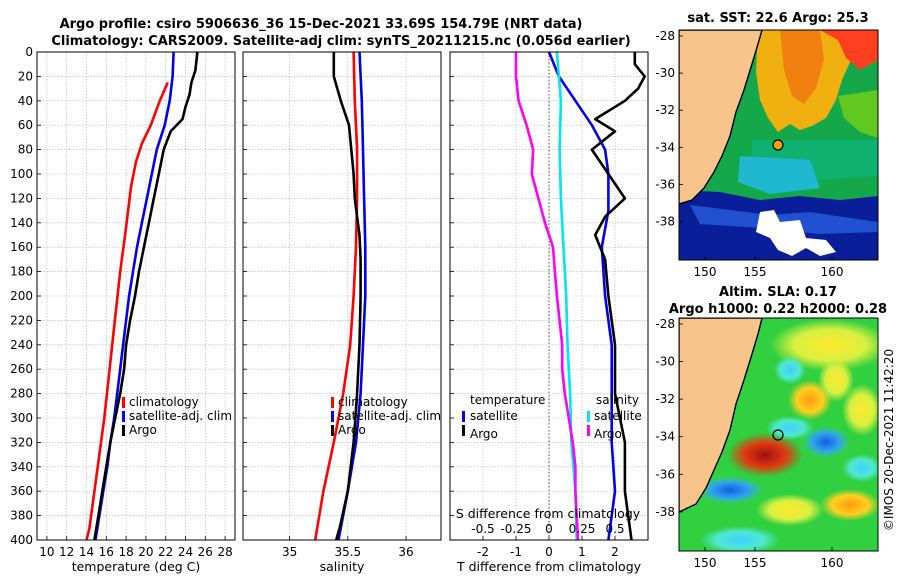 The image size is (900, 580). I want to click on watermark: ©IMOS 20-Dec-2021 11:42:20, so click(889, 440).